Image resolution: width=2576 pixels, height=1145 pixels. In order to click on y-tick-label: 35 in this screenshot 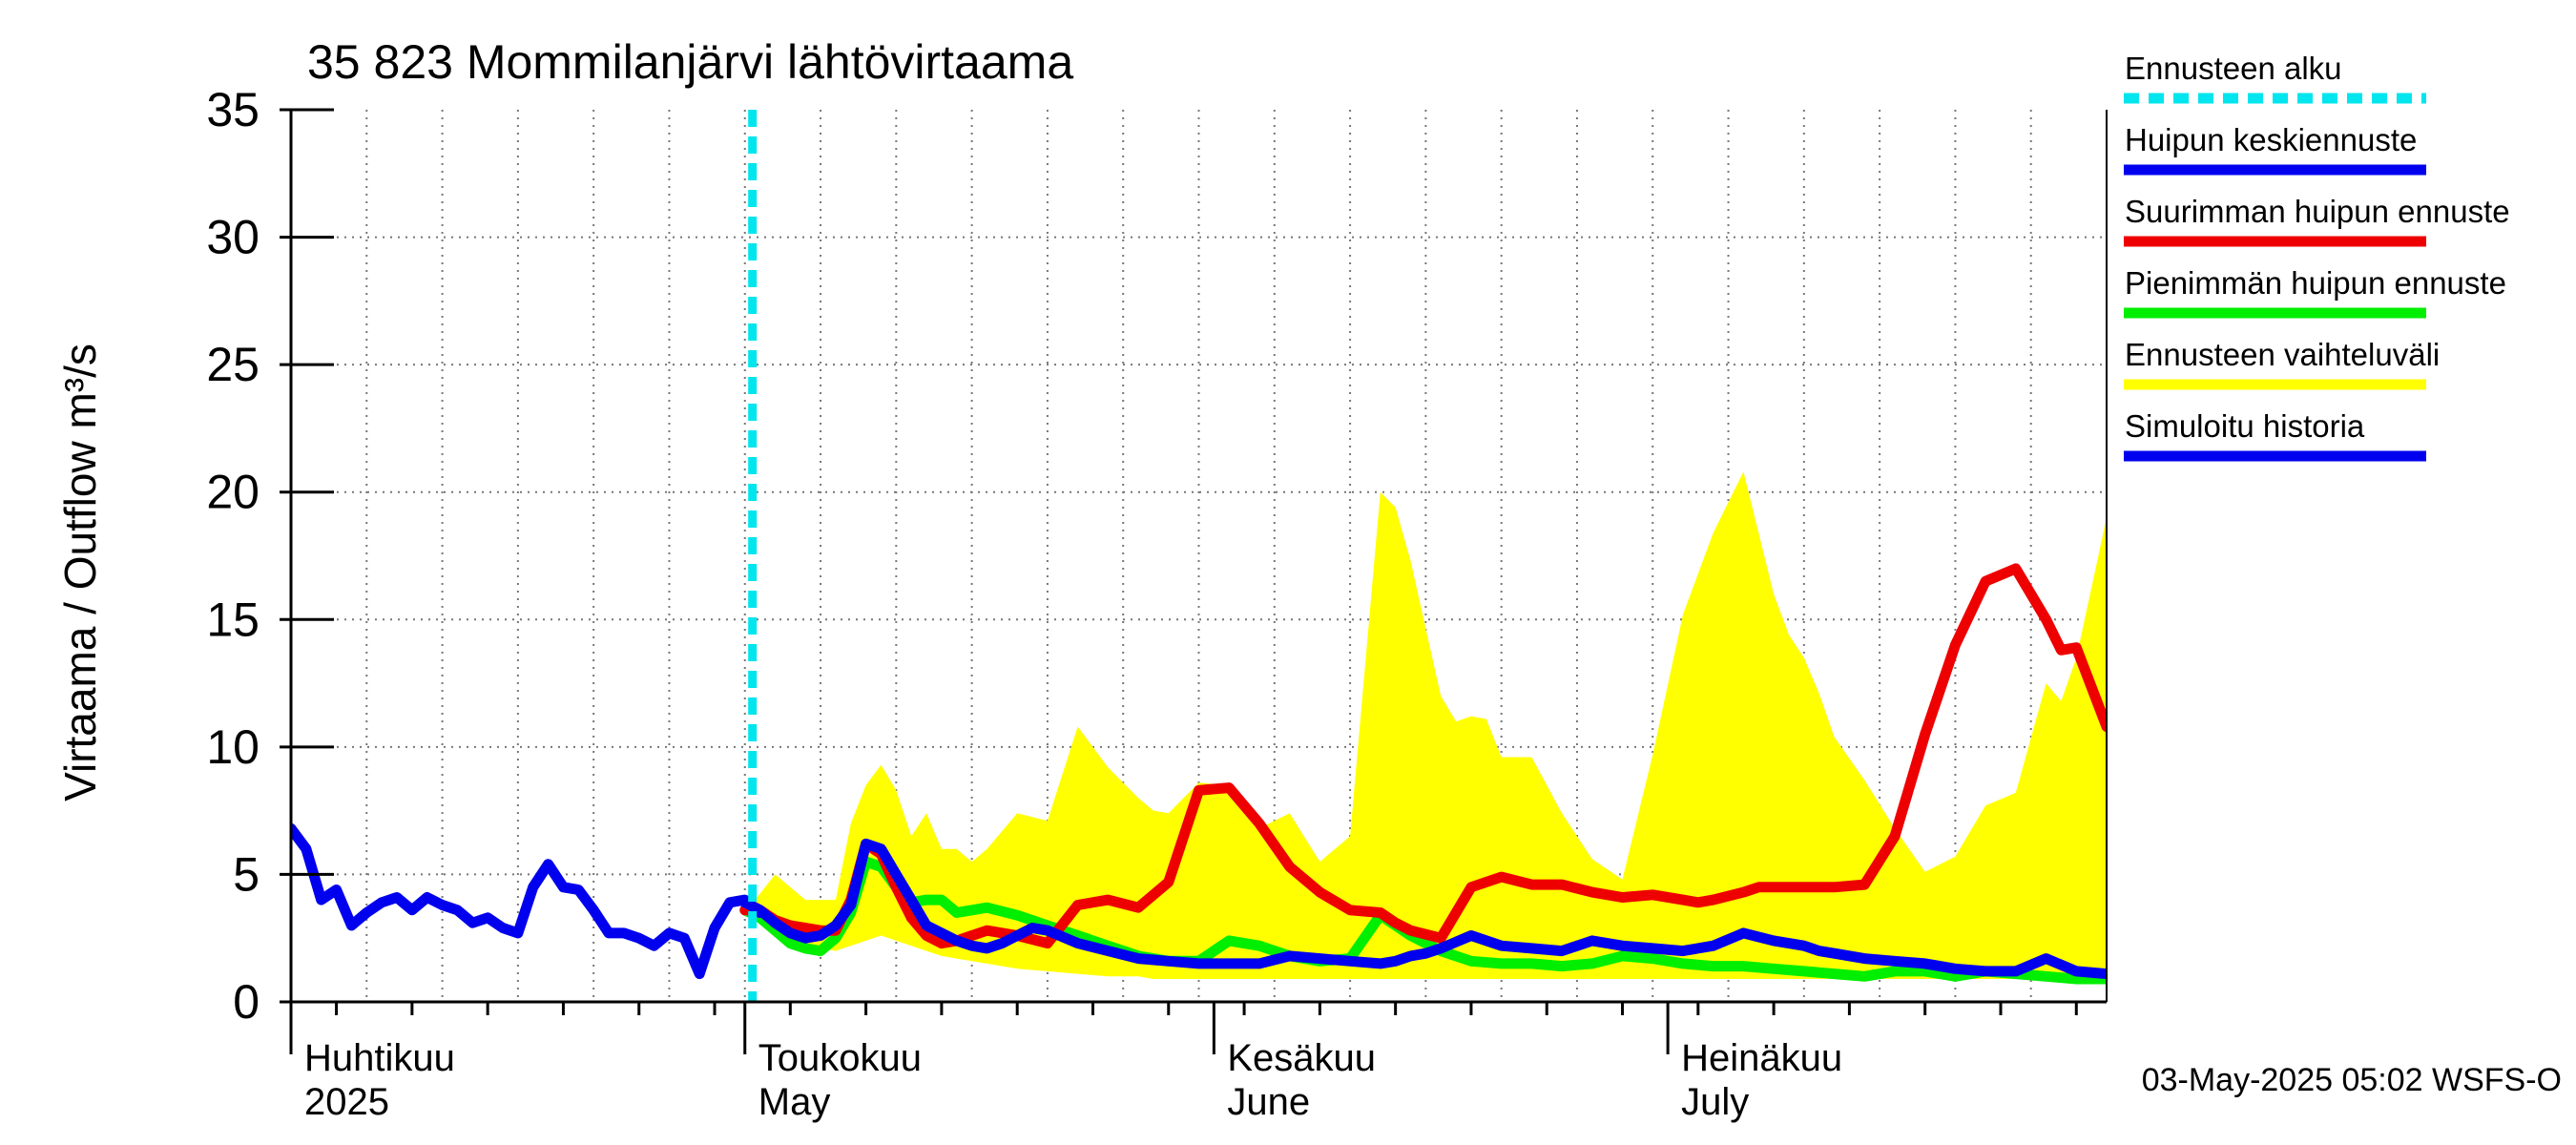, I will do `click(233, 109)`.